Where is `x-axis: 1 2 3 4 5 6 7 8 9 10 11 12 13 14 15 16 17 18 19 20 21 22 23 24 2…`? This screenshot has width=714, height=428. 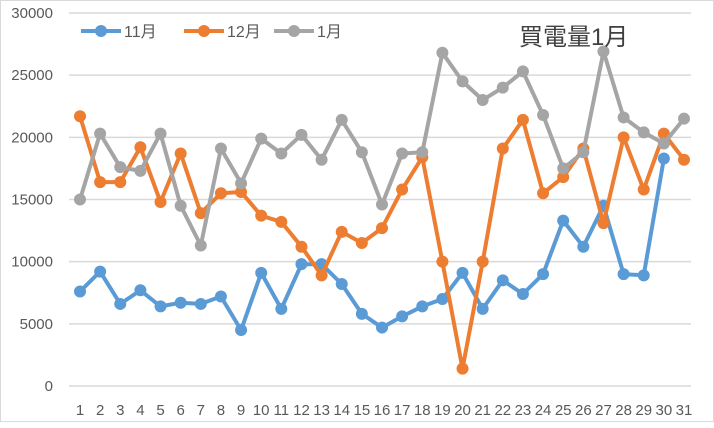
x-axis: 1 2 3 4 5 6 7 8 9 10 11 12 13 14 15 16 17 18 19 20 21 22 23 24 2… is located at coordinates (384, 410).